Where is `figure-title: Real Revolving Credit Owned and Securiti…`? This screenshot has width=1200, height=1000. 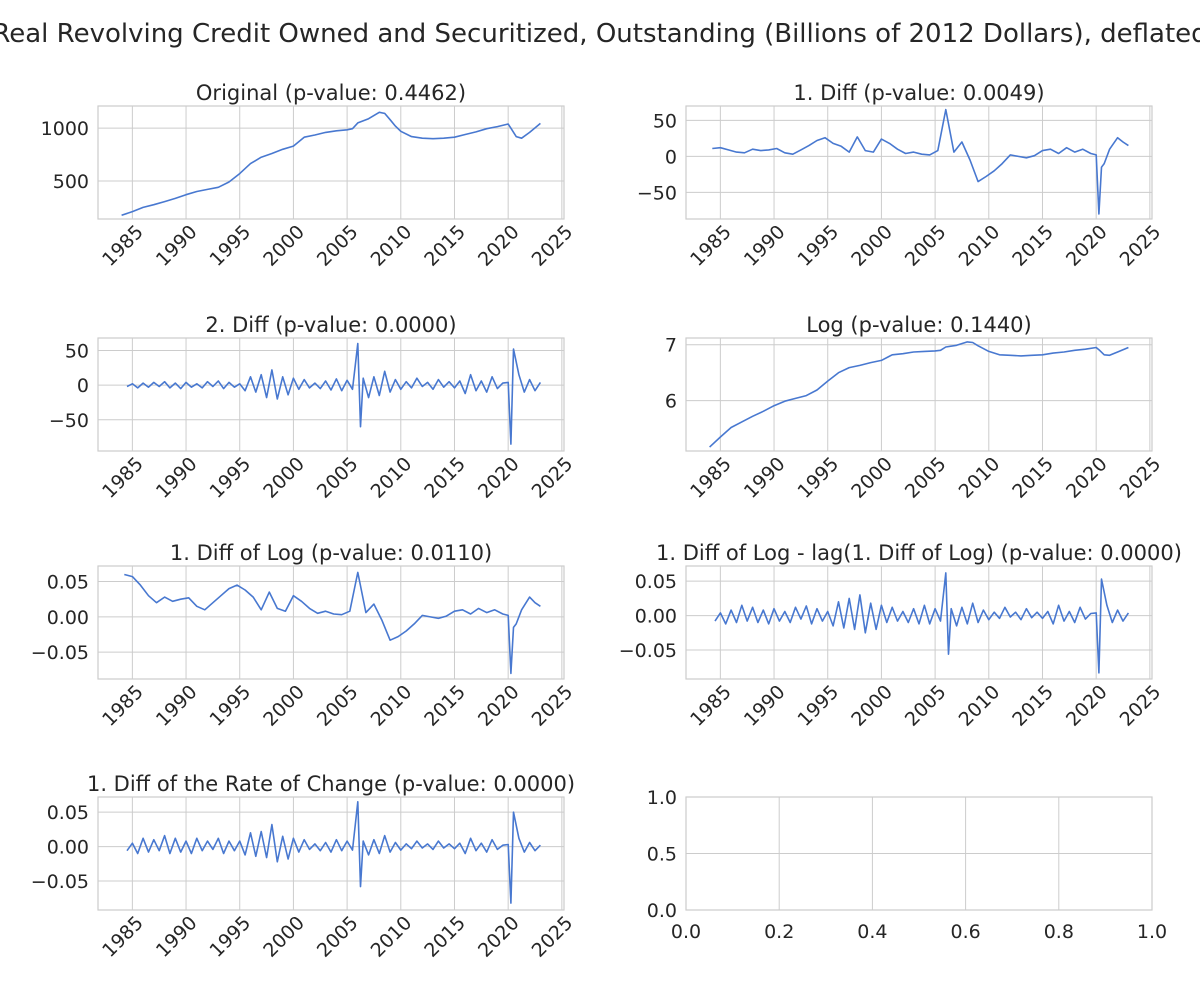
figure-title: Real Revolving Credit Owned and Securiti… is located at coordinates (600, 34).